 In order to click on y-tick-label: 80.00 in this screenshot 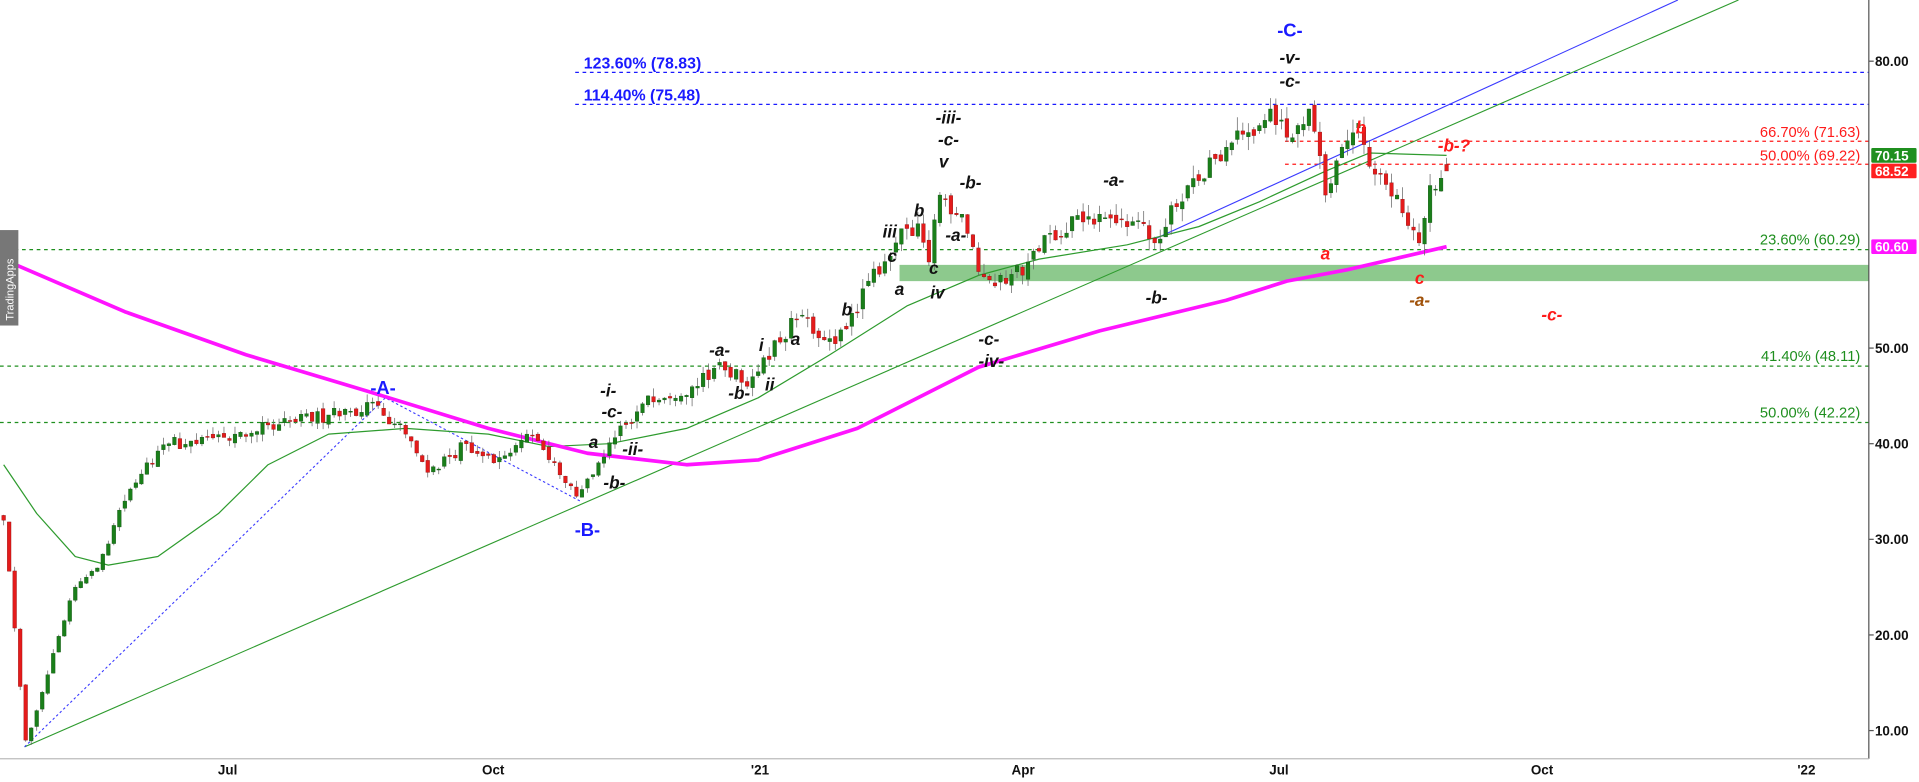, I will do `click(1892, 61)`.